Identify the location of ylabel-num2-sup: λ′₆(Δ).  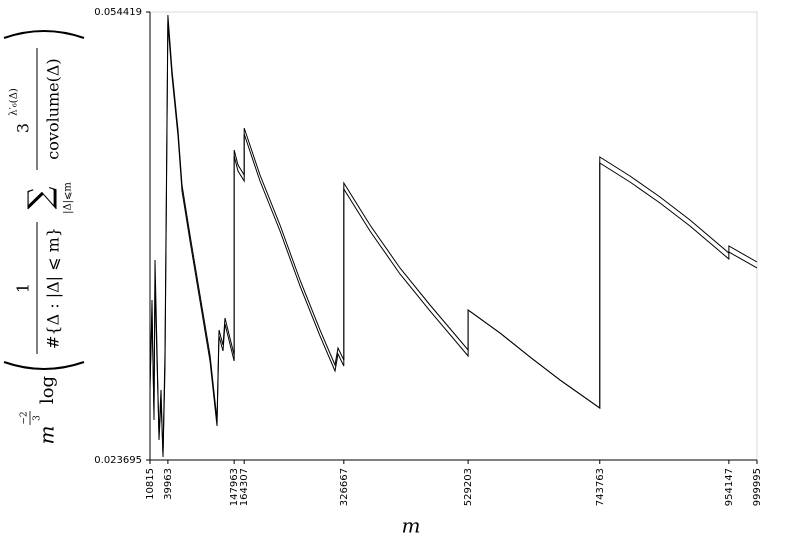
(14, 102).